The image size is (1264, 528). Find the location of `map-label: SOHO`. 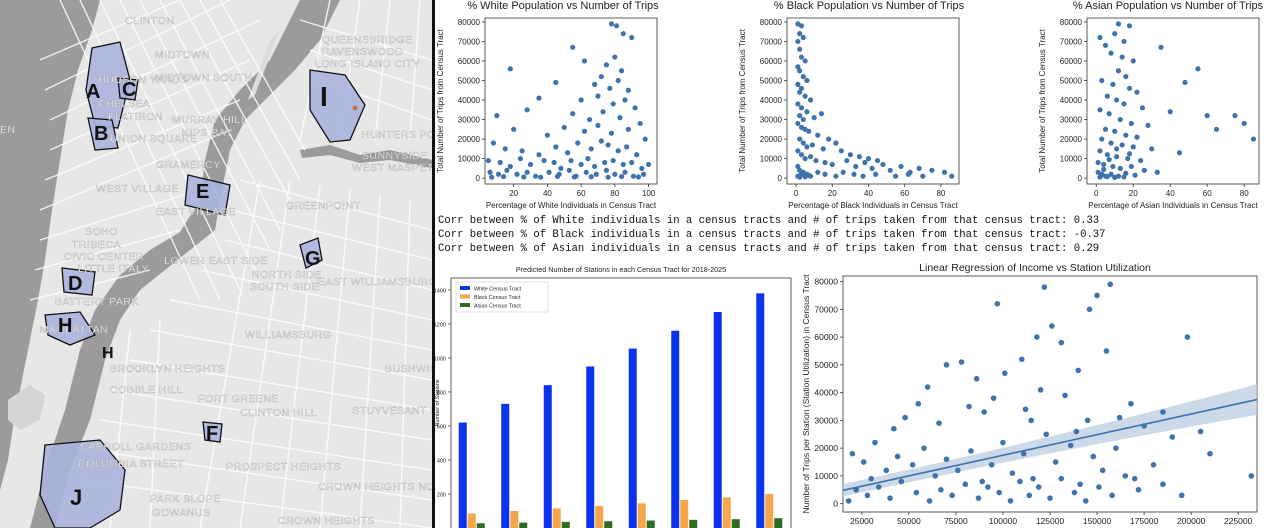

map-label: SOHO is located at coordinates (101, 232).